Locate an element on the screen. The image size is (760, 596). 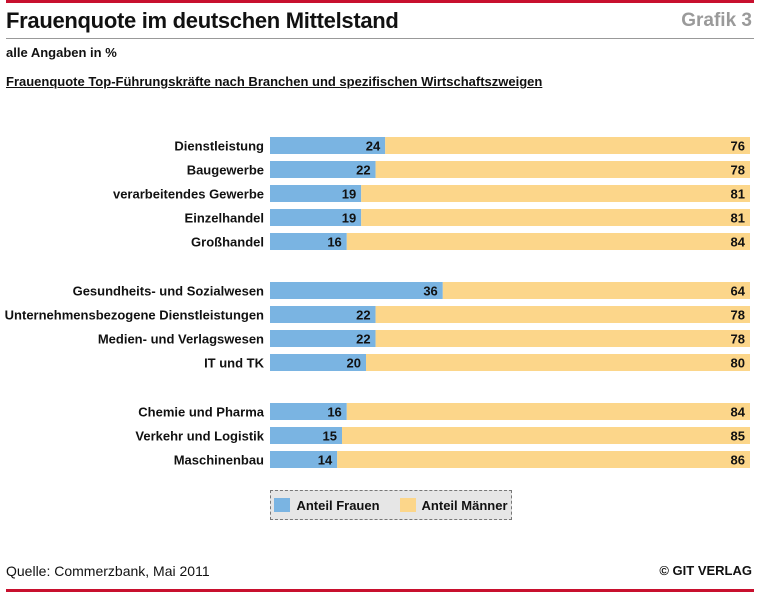
bar-frauen-chemie-und-pharma is located at coordinates (308, 411).